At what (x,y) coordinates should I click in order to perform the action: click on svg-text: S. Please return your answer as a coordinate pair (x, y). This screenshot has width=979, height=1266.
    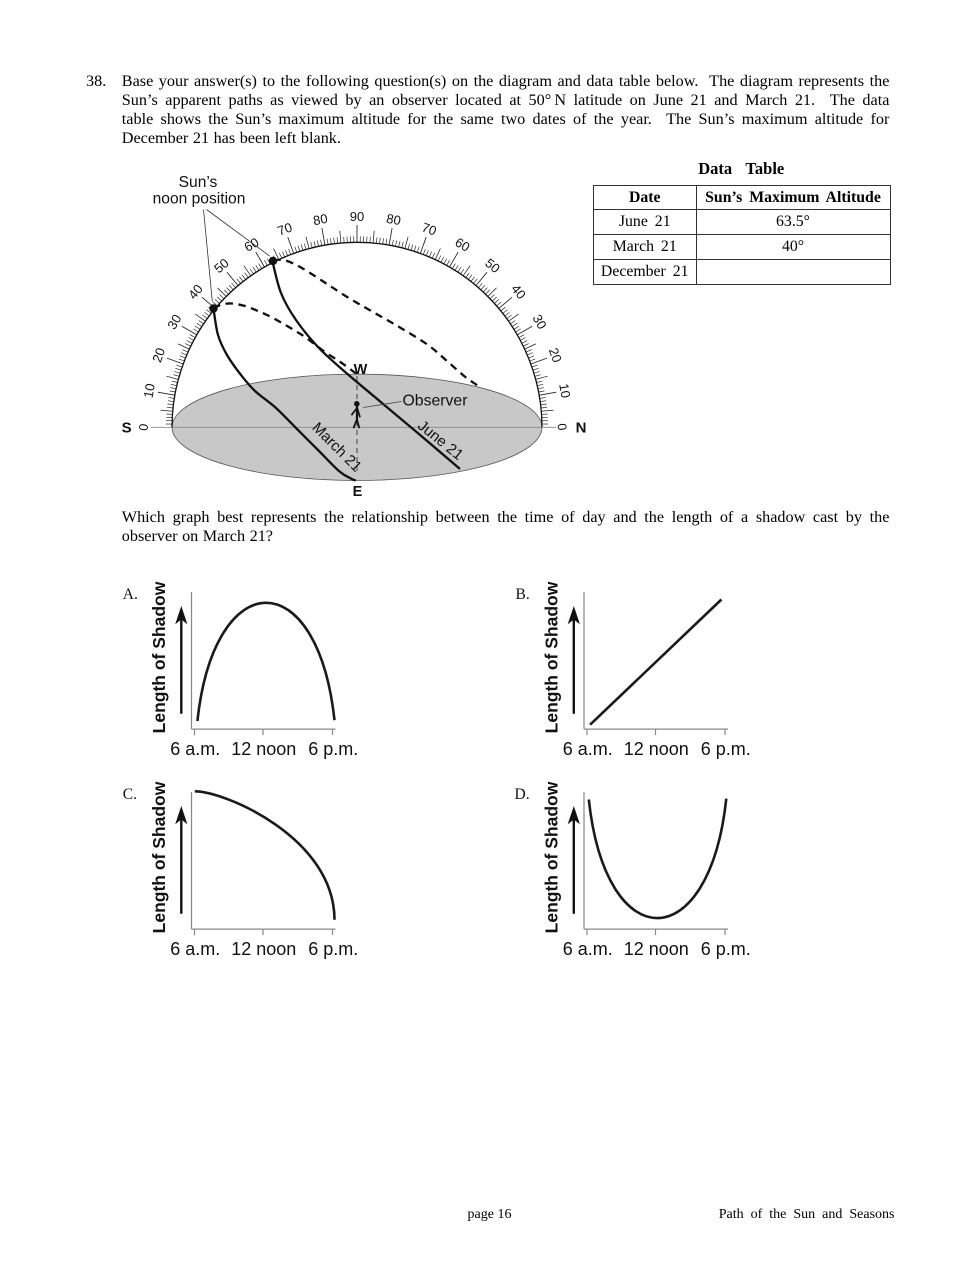
    Looking at the image, I should click on (127, 428).